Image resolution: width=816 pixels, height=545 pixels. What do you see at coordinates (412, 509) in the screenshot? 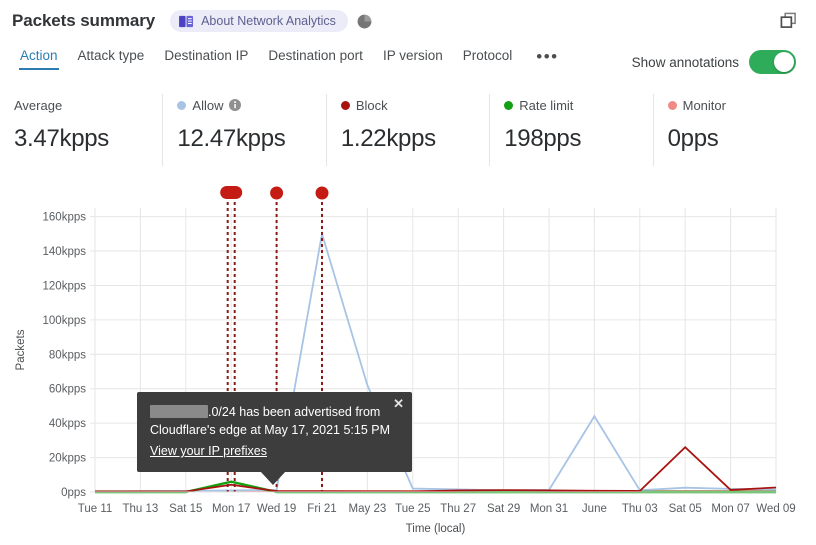
I see `x-tick-label: Tue 25` at bounding box center [412, 509].